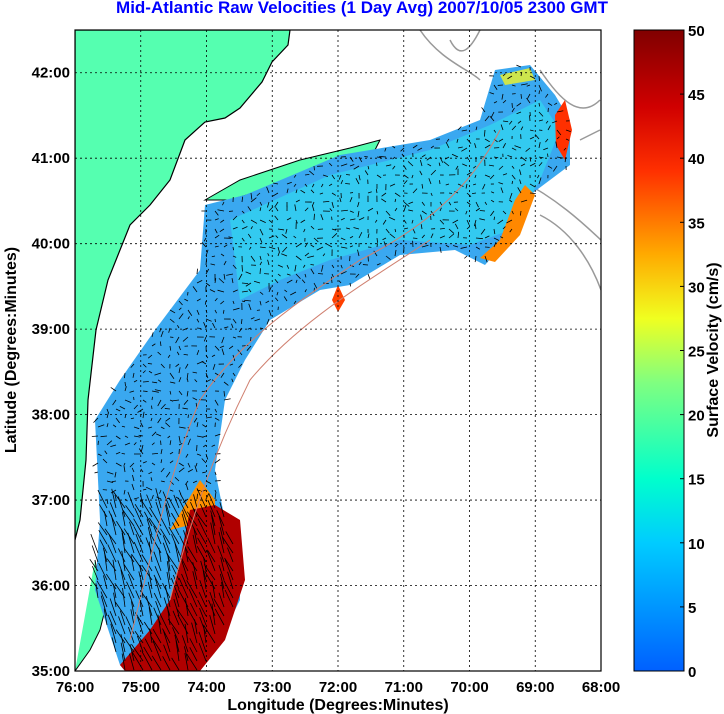  I want to click on x-tick-label: 69:00, so click(535, 687).